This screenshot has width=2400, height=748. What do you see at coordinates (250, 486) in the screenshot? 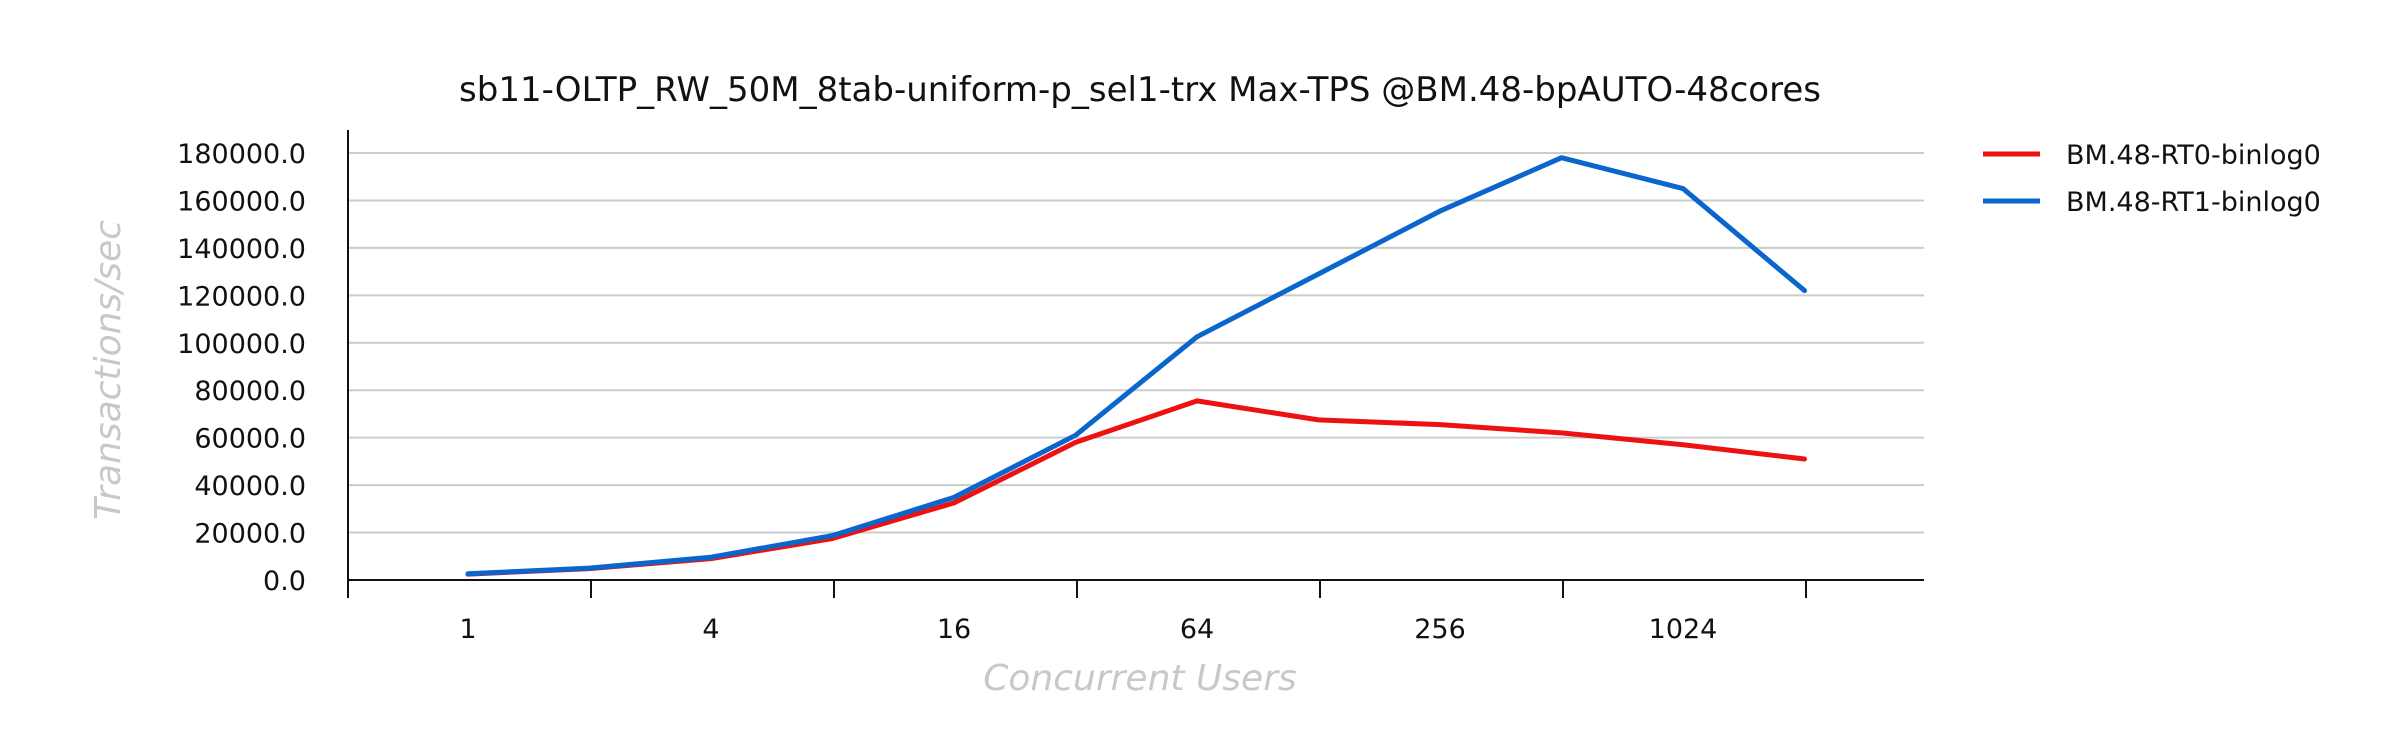
I see `y-tick-label: 40000.0` at bounding box center [250, 486].